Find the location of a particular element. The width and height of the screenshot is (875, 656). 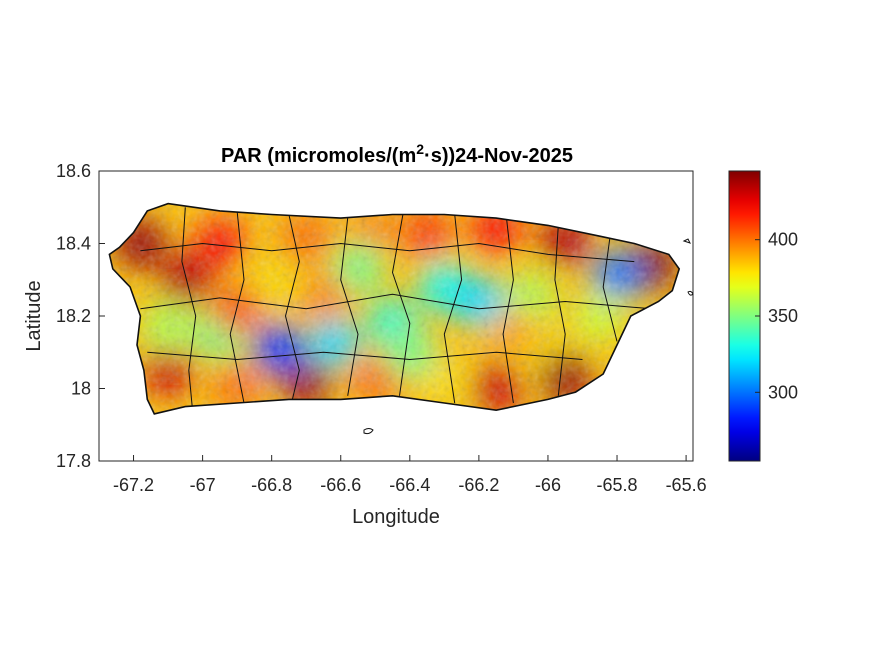

y-tick-label: 18 is located at coordinates (81, 389).